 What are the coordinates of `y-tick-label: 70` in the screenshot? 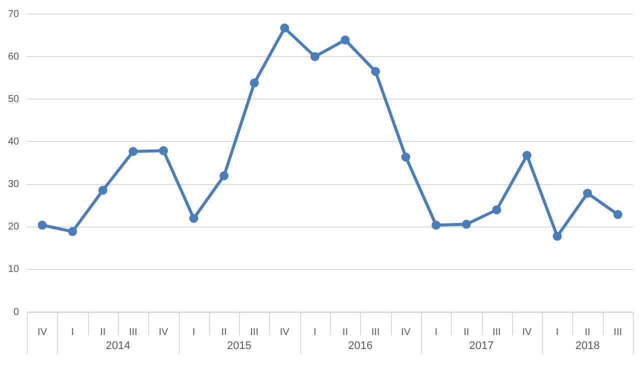 It's located at (14, 14).